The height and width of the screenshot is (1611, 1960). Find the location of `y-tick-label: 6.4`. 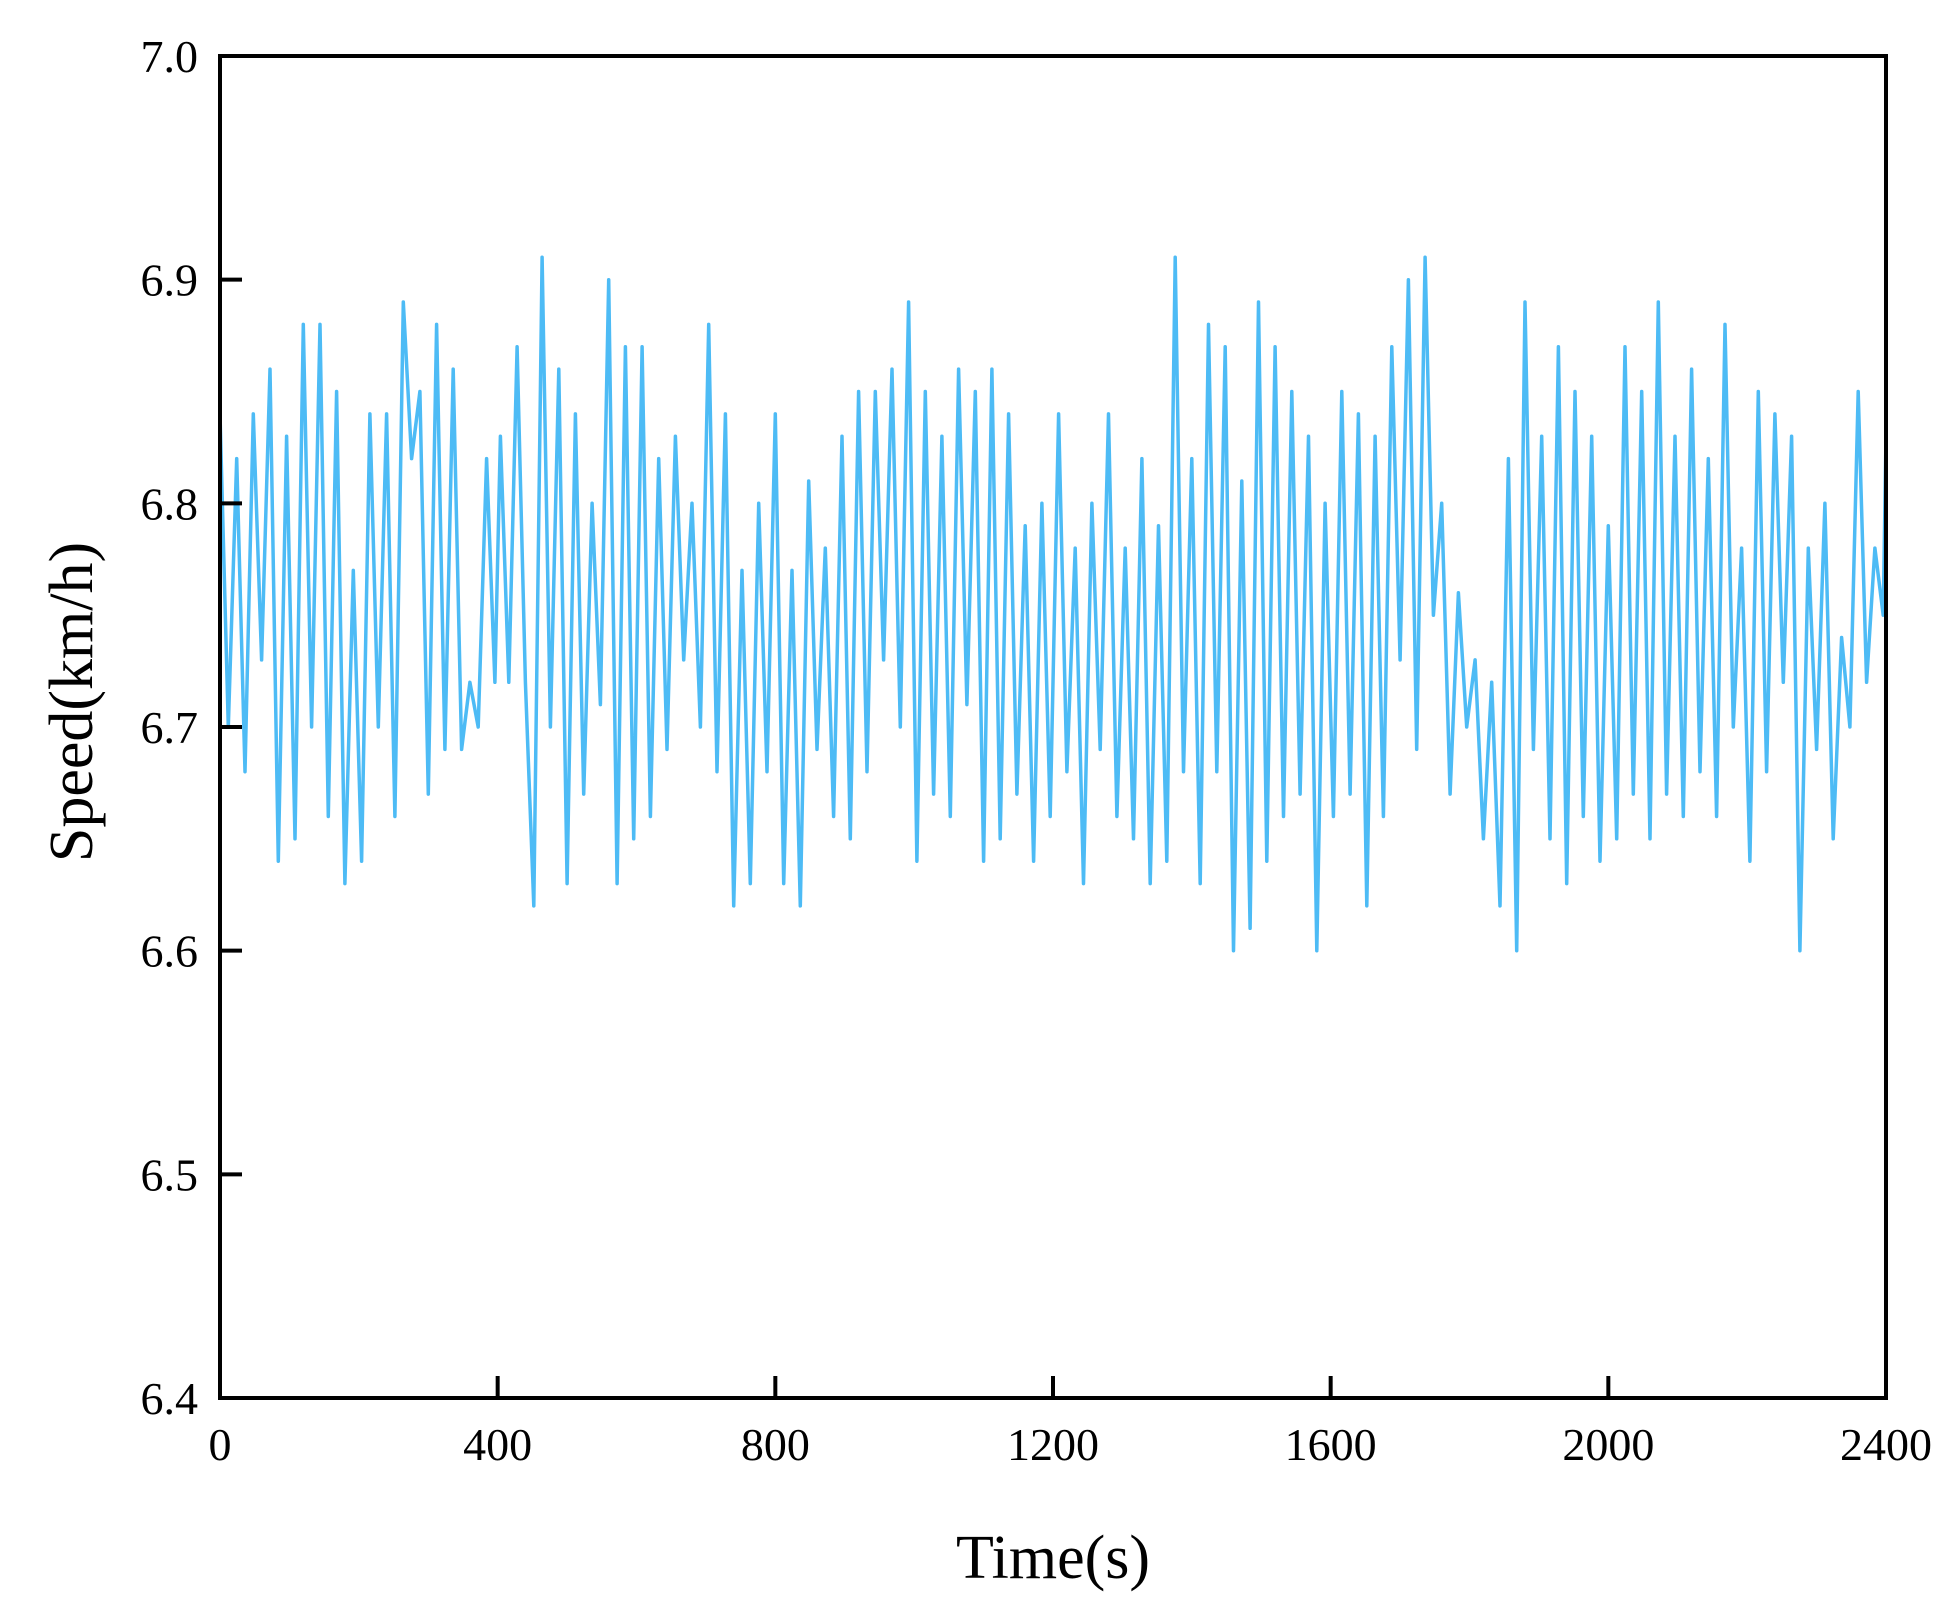

y-tick-label: 6.4 is located at coordinates (170, 1398).